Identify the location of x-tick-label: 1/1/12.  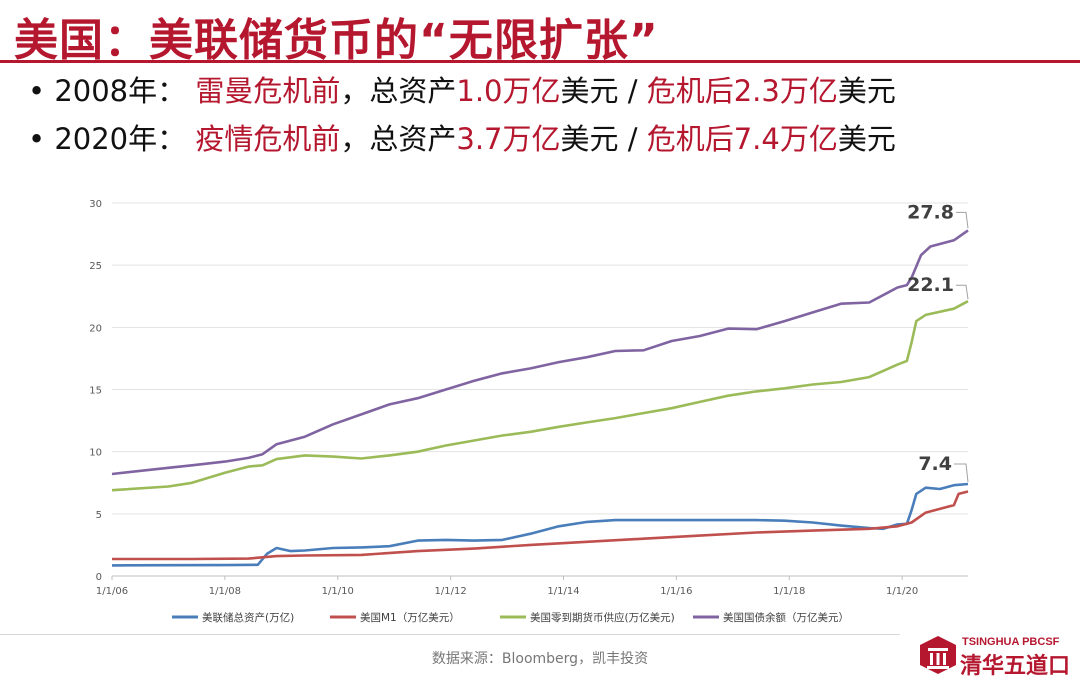
(451, 591).